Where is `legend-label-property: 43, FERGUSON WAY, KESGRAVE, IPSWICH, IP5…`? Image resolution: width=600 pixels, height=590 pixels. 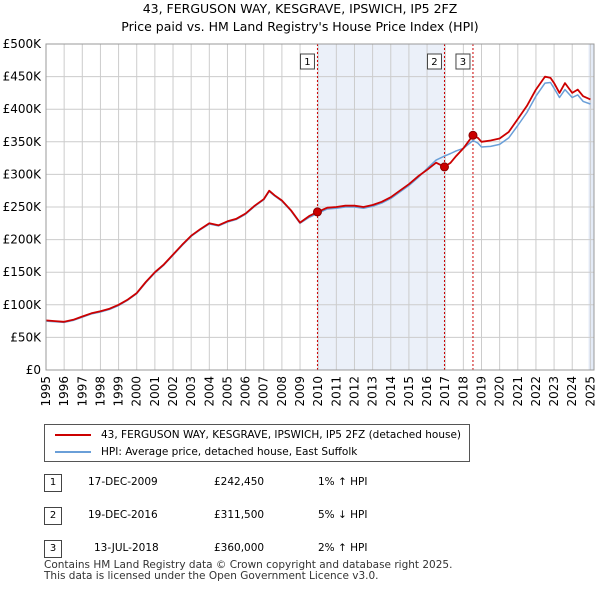 legend-label-property: 43, FERGUSON WAY, KESGRAVE, IPSWICH, IP5… is located at coordinates (281, 435).